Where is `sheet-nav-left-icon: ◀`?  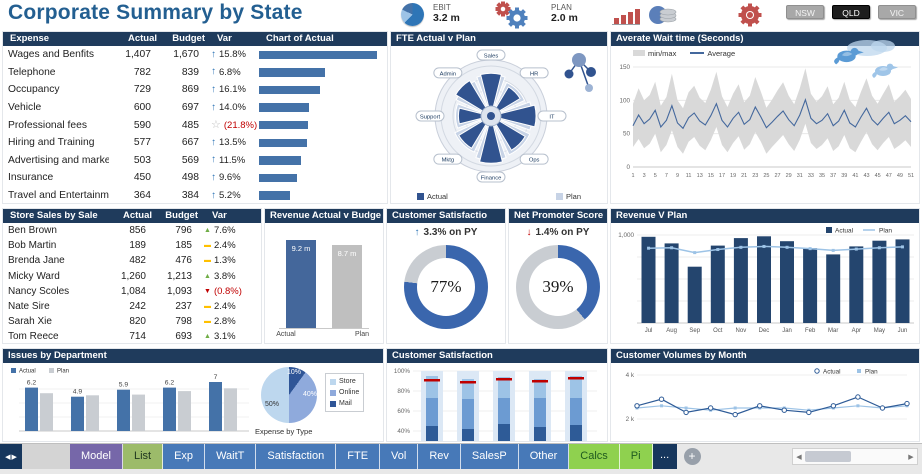
sheet-nav-left-icon: ◀ is located at coordinates (8, 457).